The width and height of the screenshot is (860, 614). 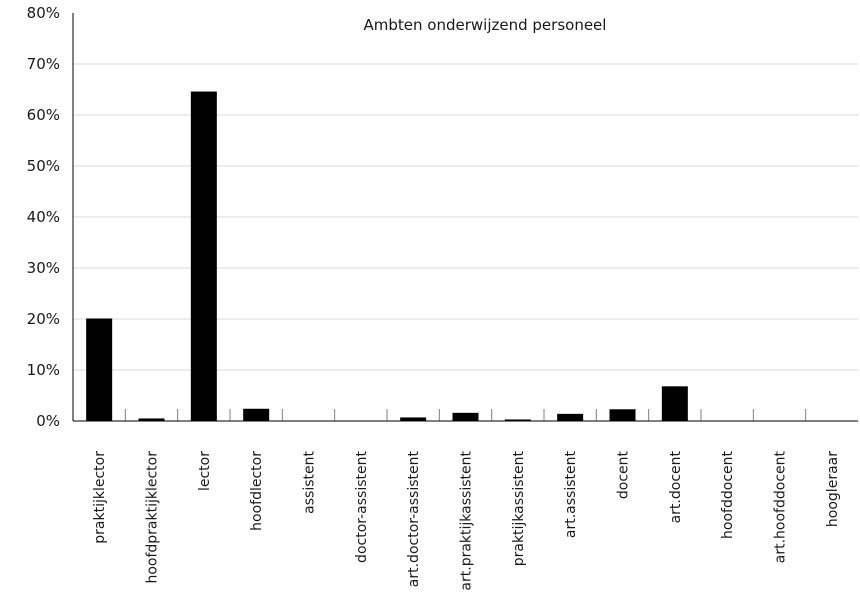 What do you see at coordinates (43, 319) in the screenshot?
I see `y-tick-label: 20%` at bounding box center [43, 319].